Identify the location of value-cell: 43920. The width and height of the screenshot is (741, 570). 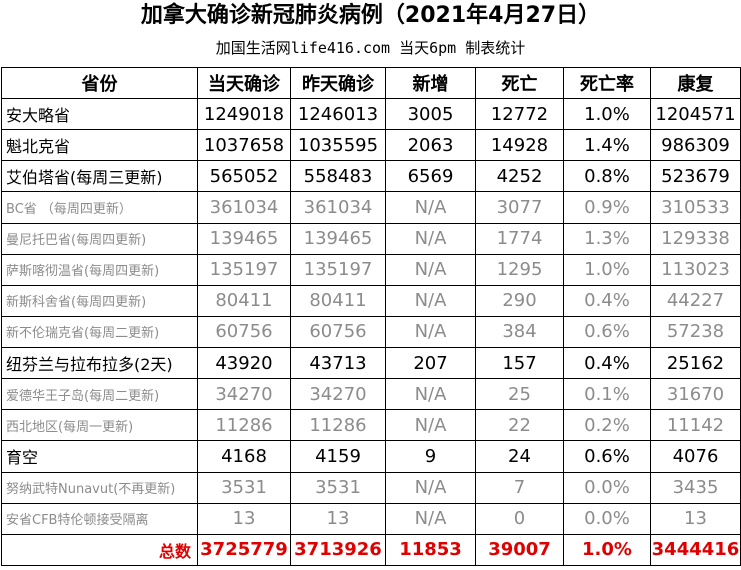
(244, 363).